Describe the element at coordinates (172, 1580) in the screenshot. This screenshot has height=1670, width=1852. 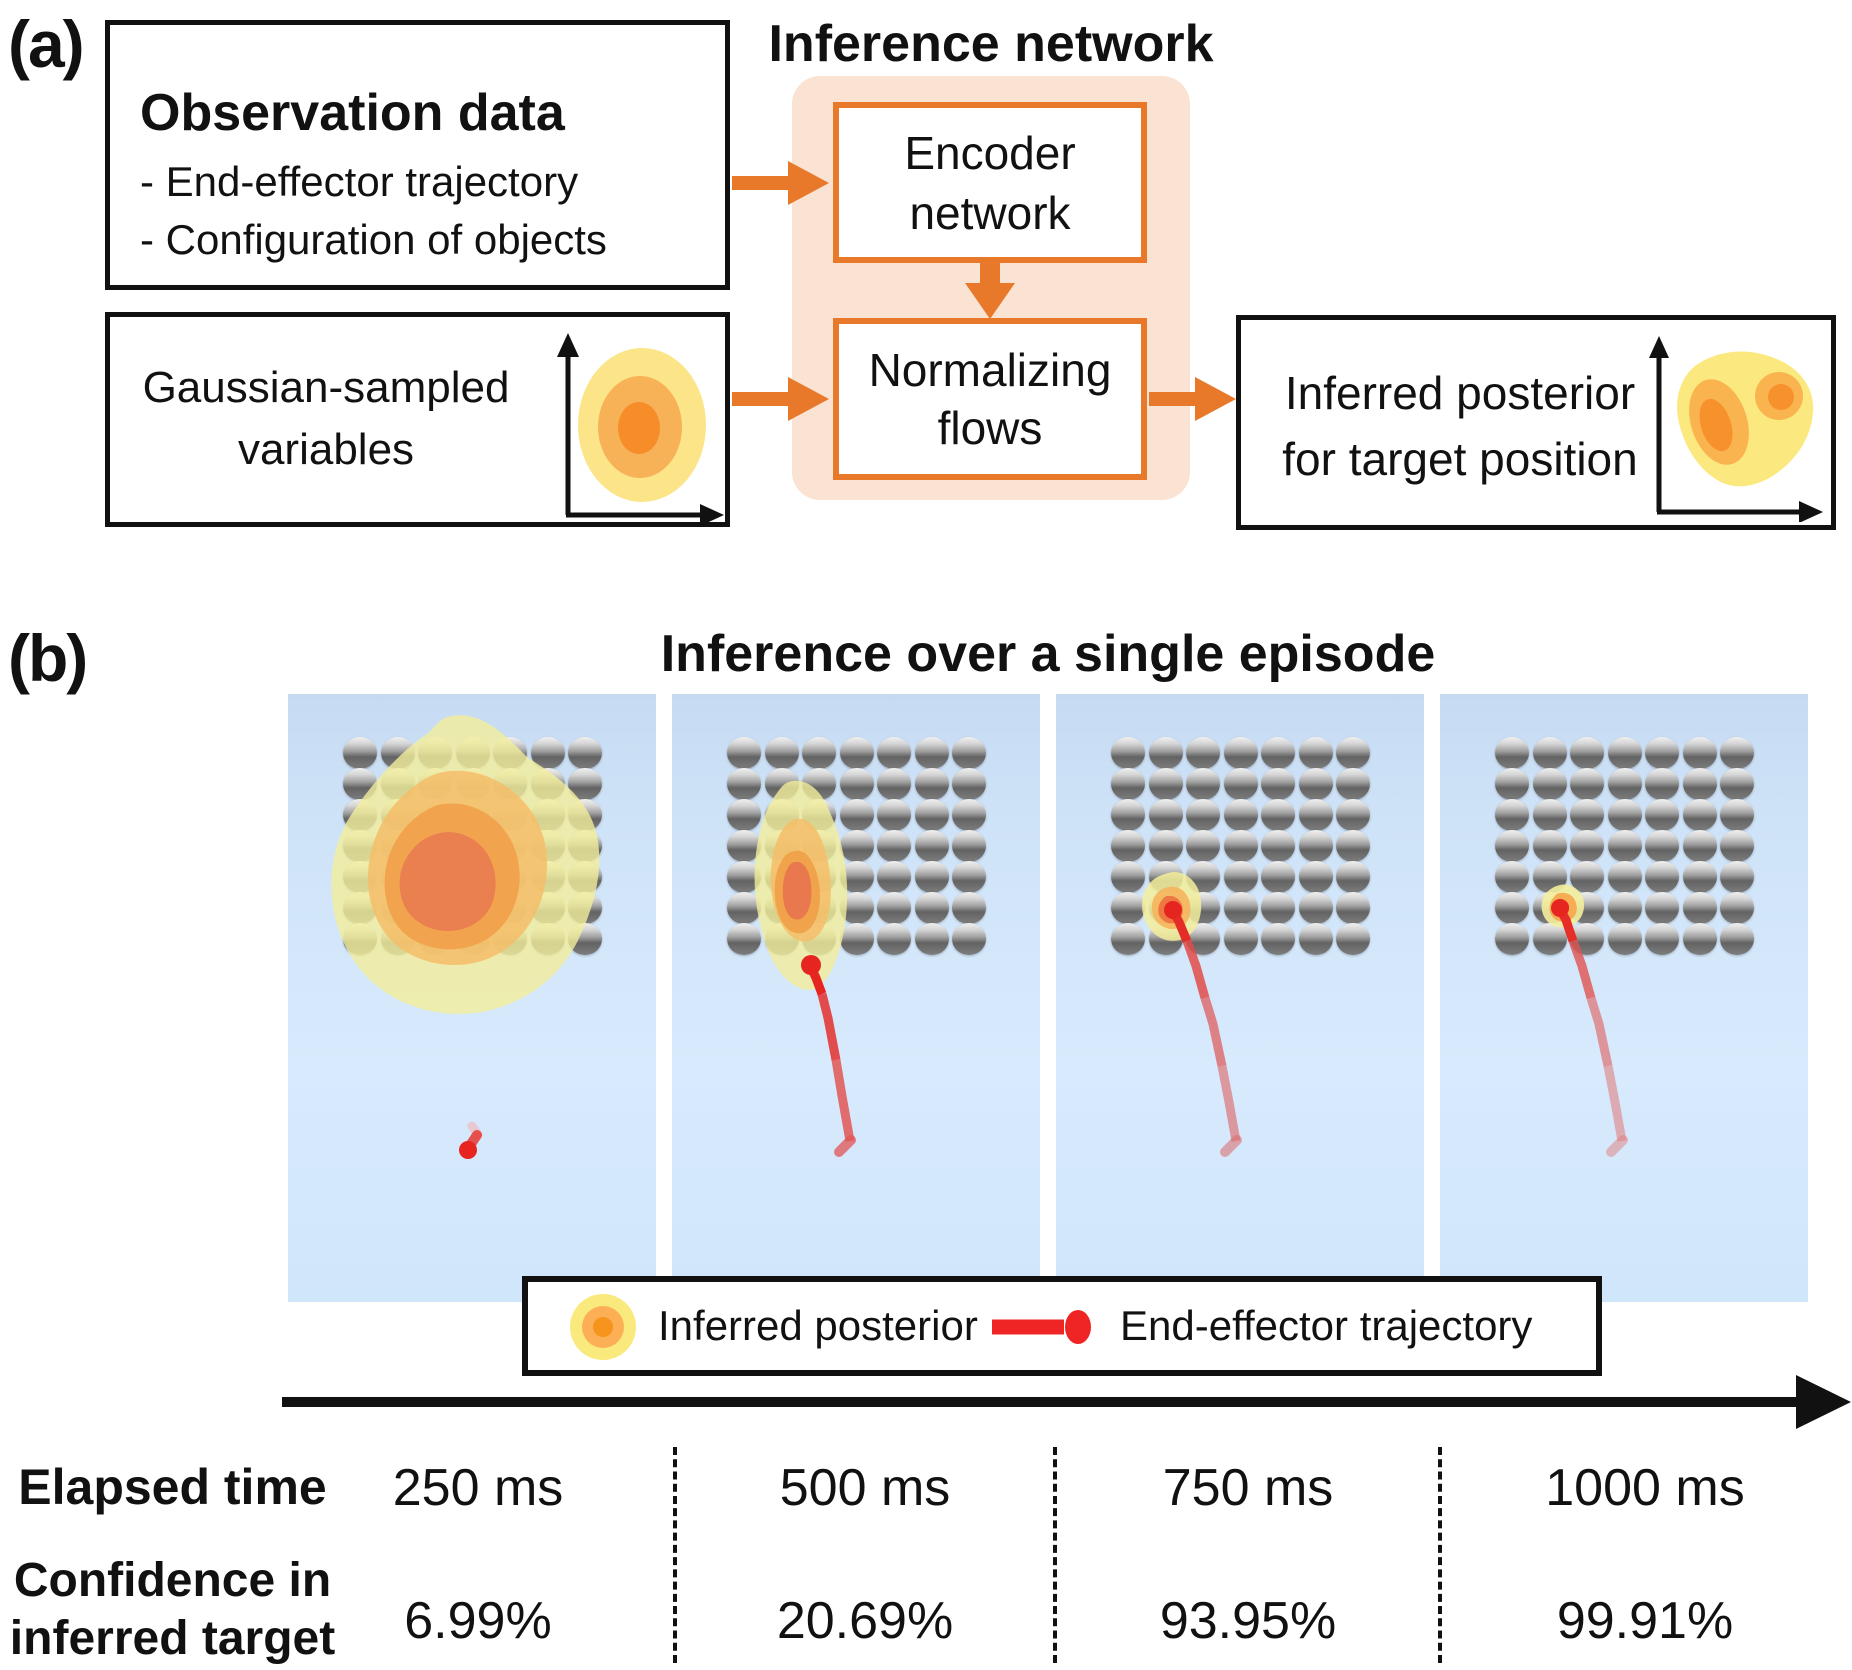
I see `confidence-label-line1: Confidence in` at that location.